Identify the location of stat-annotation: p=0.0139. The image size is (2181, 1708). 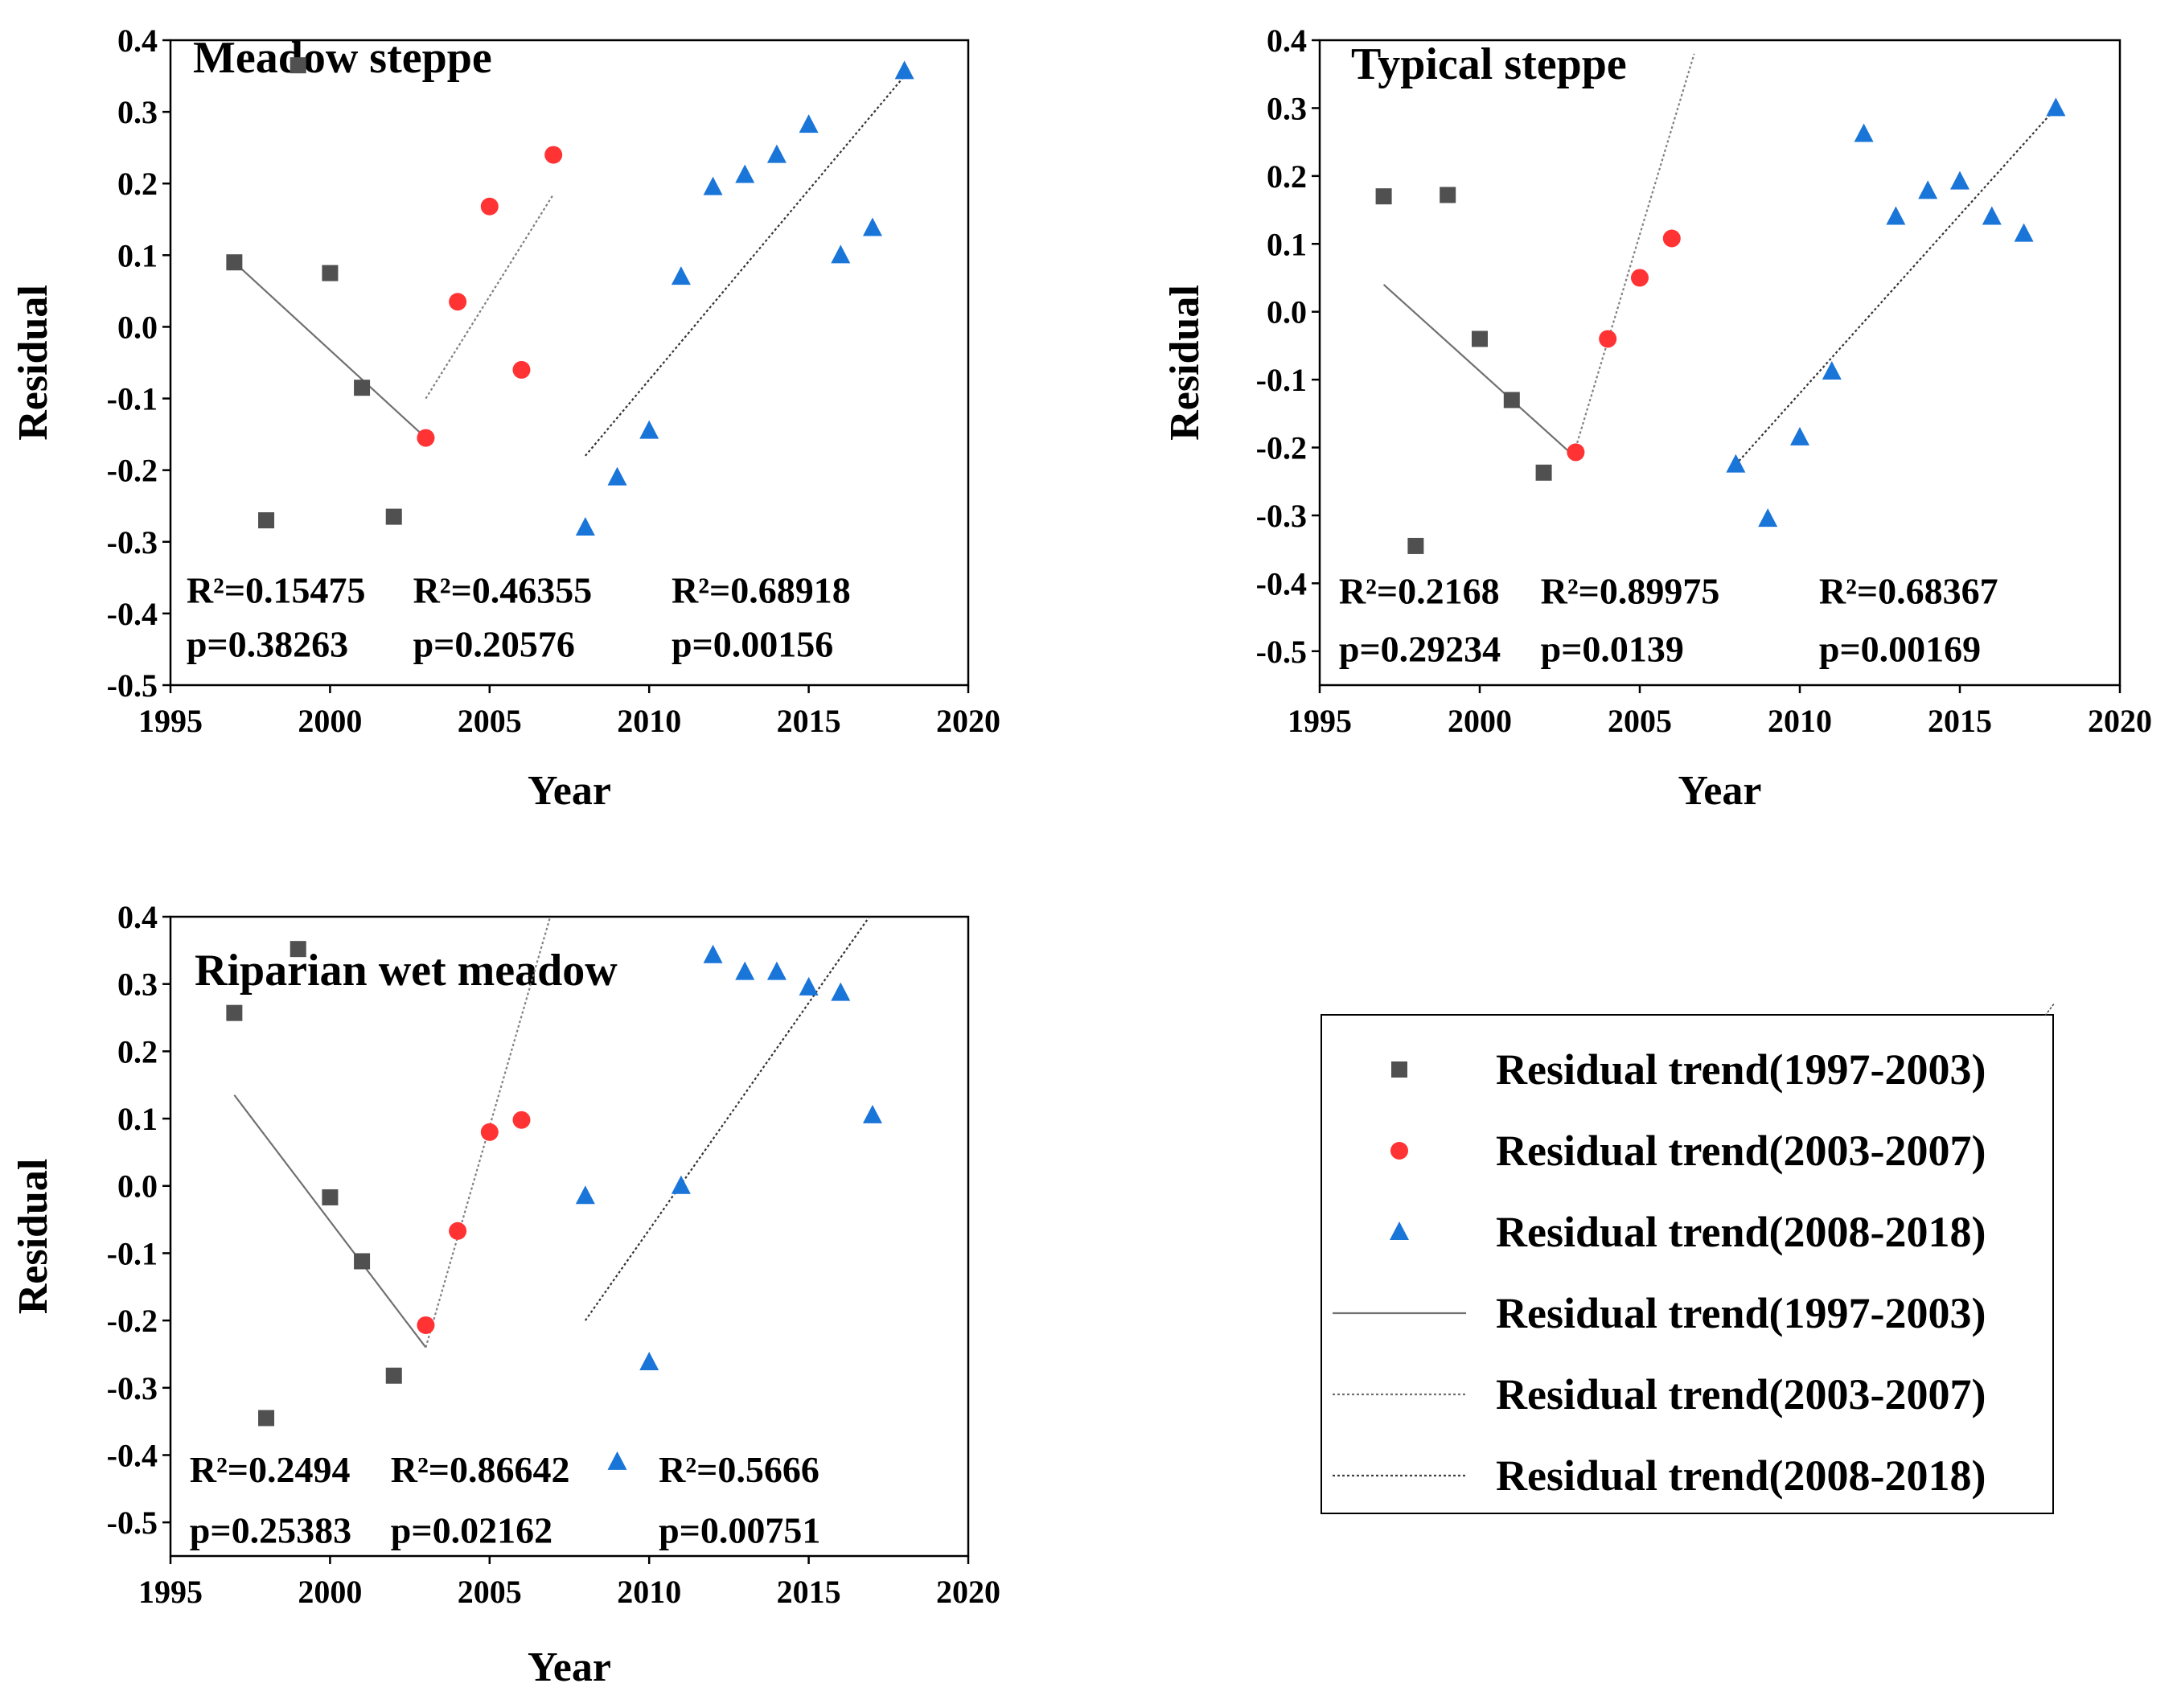
(1612, 648).